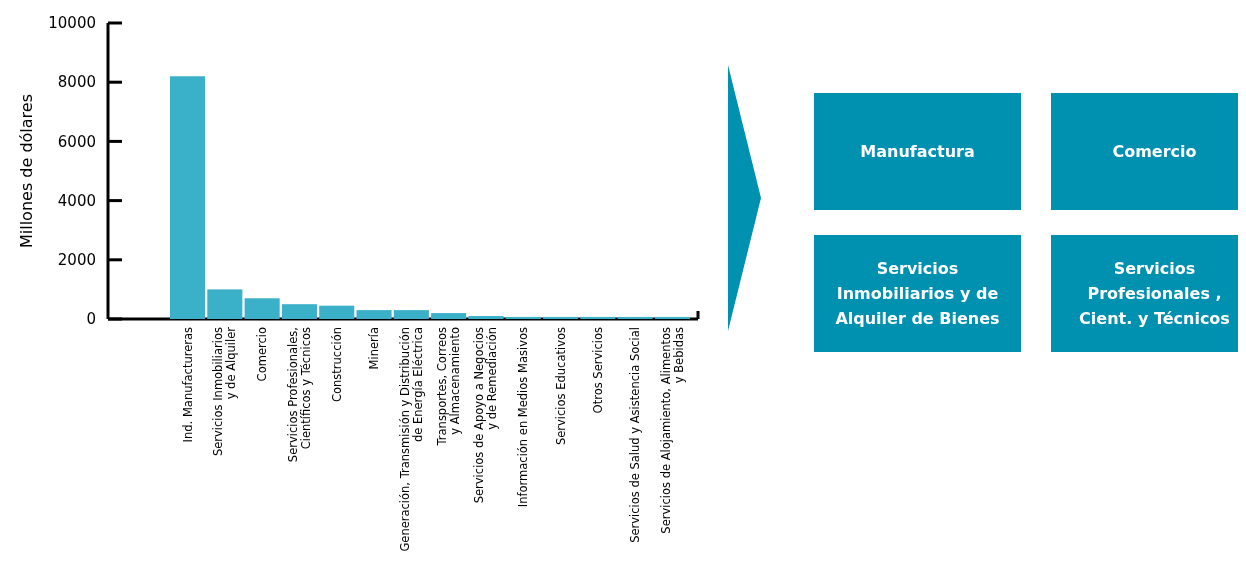 This screenshot has width=1246, height=573. I want to click on x-tick-label: Comercio, so click(262, 354).